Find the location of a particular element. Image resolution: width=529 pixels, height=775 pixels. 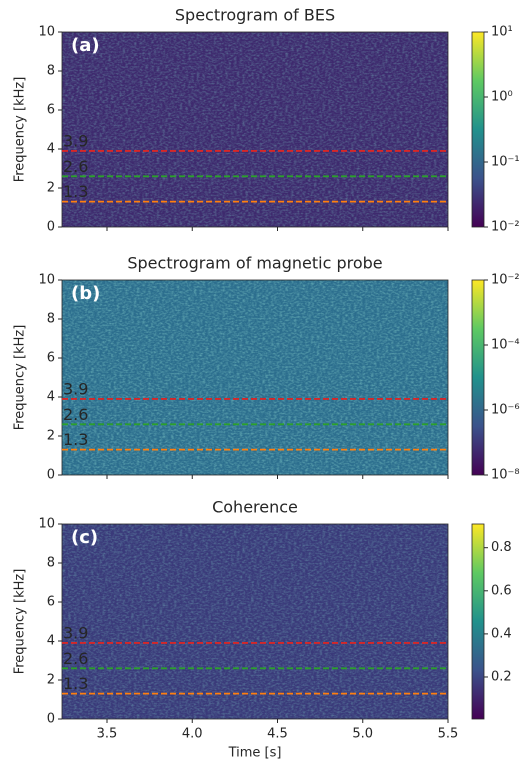

x-tick-label: 3.5 is located at coordinates (107, 734).